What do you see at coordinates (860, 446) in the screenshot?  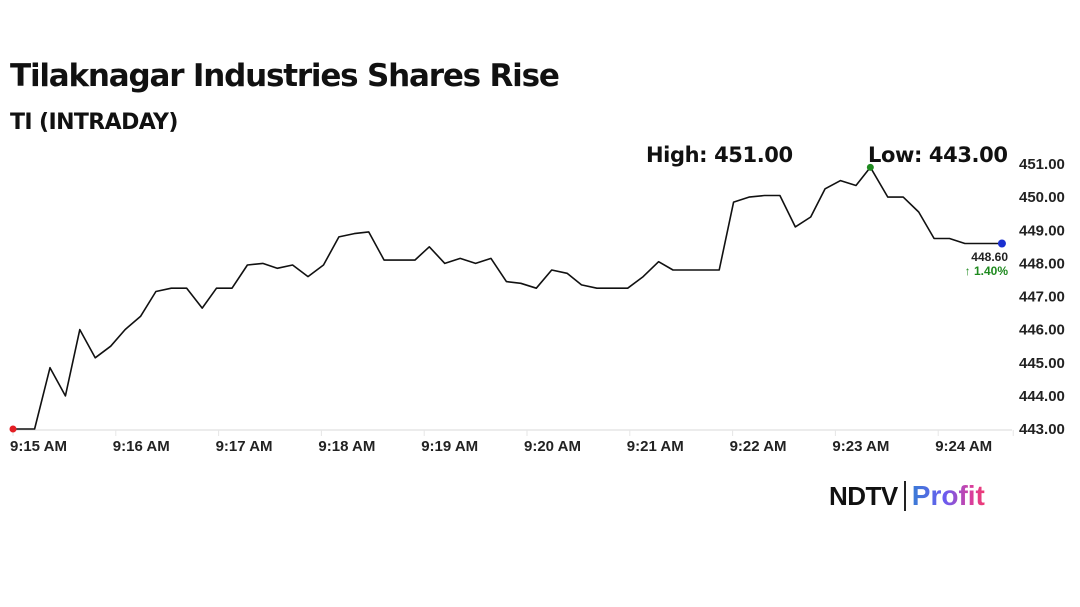 I see `x-tick-label: 9:23 AM` at bounding box center [860, 446].